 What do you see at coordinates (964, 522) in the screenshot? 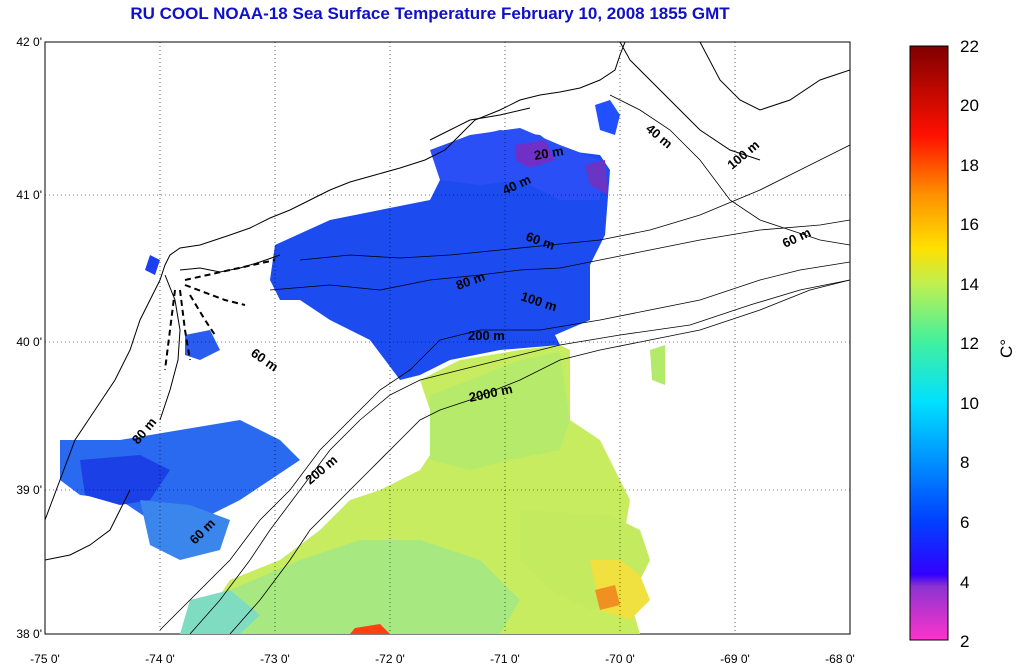
I see `colorbar-tick: 6` at bounding box center [964, 522].